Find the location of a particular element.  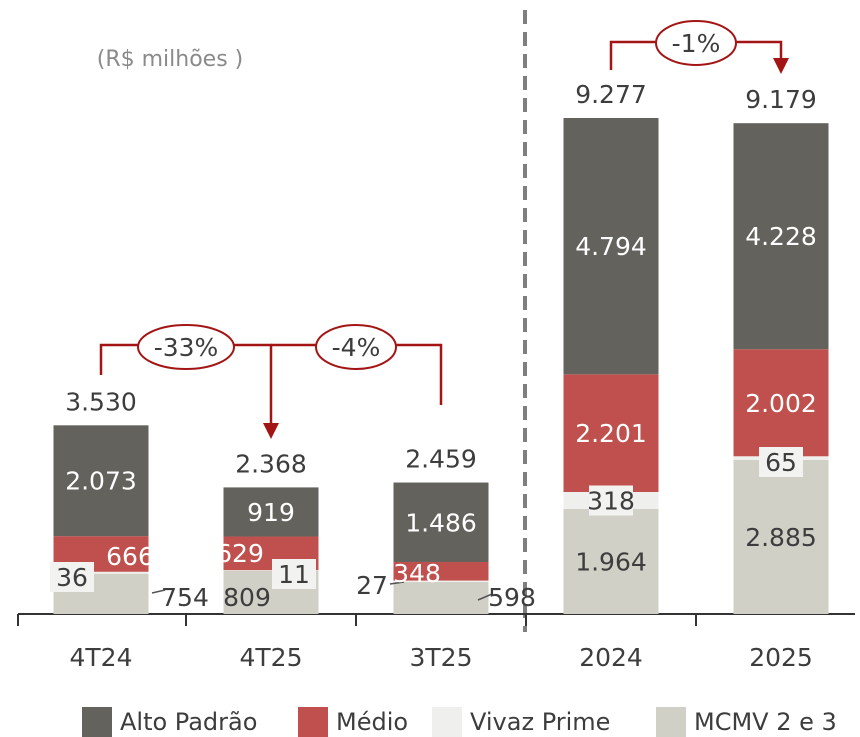

total-label: 9.277 is located at coordinates (611, 94).